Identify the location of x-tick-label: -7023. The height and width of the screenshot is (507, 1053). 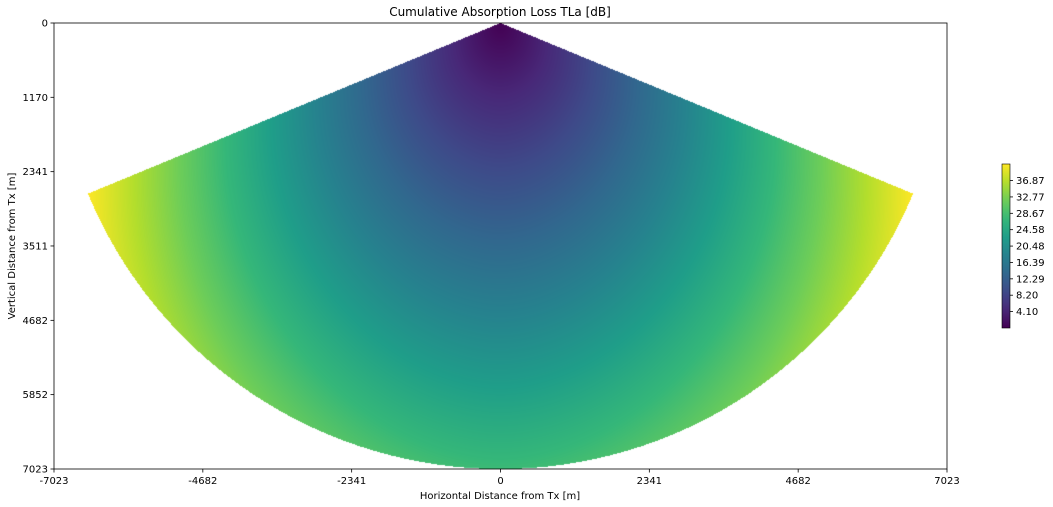
(53, 481).